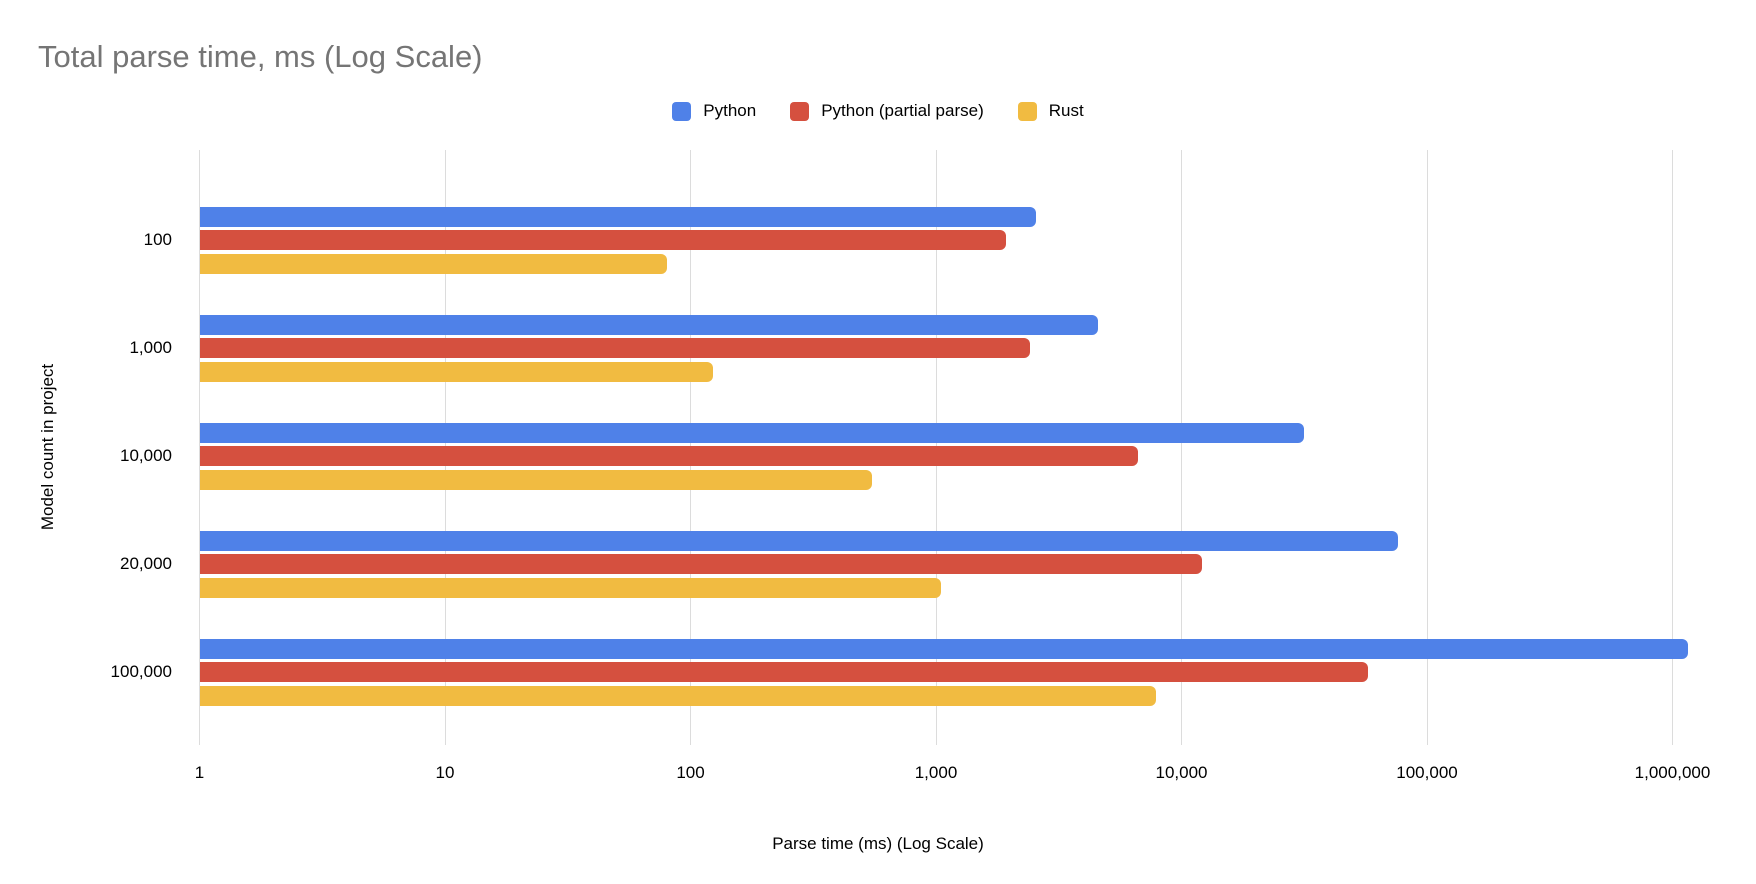  I want to click on x-tick-label-1: 1, so click(199, 772).